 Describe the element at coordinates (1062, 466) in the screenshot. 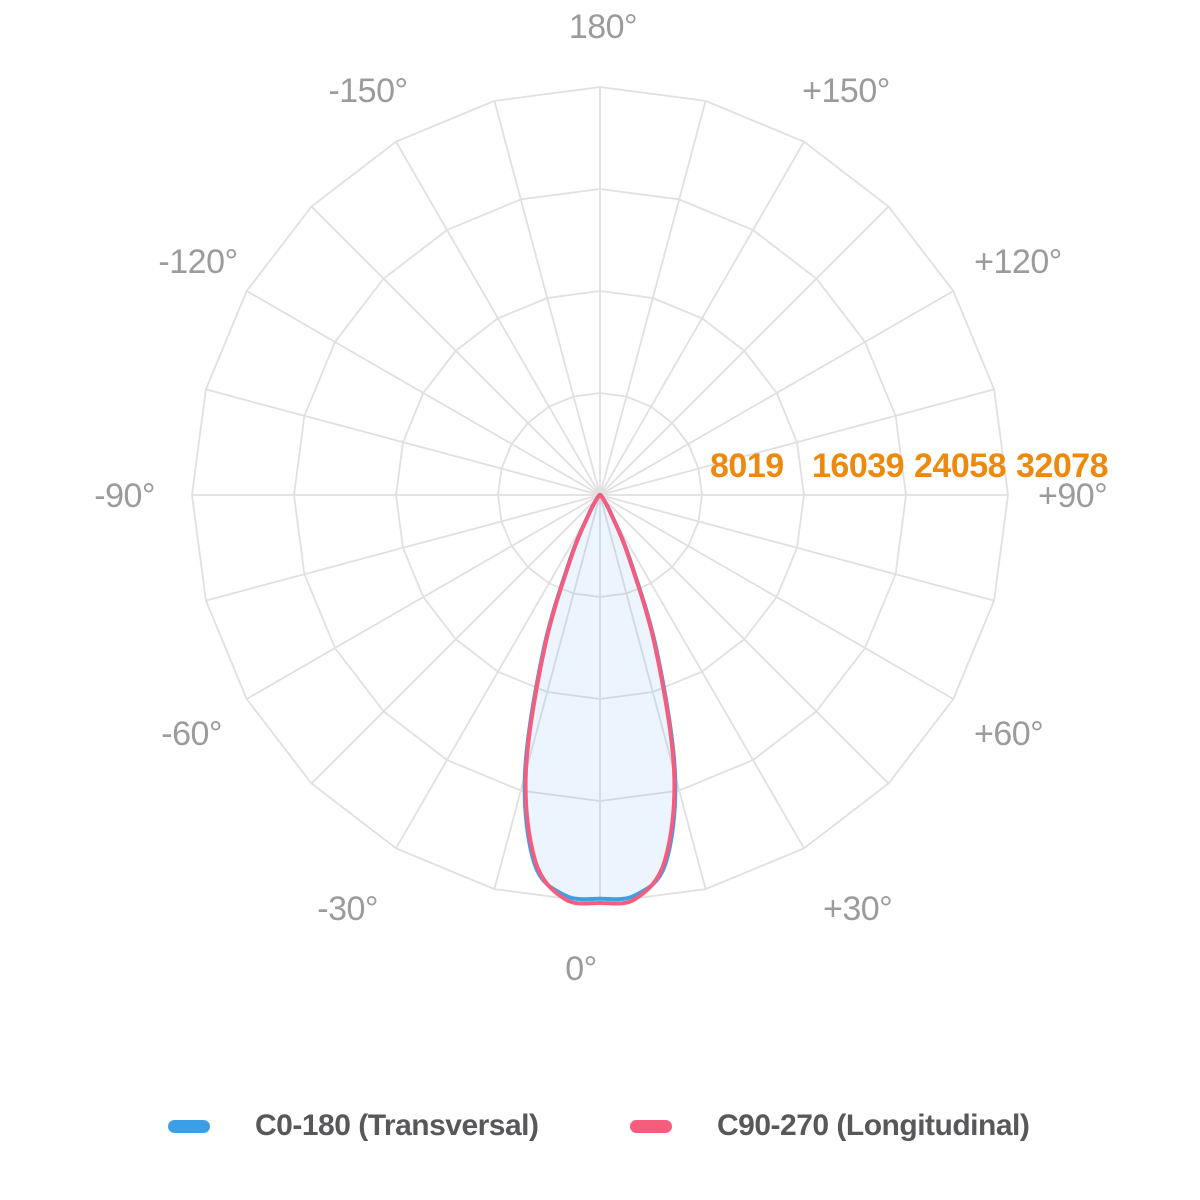

I see `radial-axis-label: 32078` at that location.